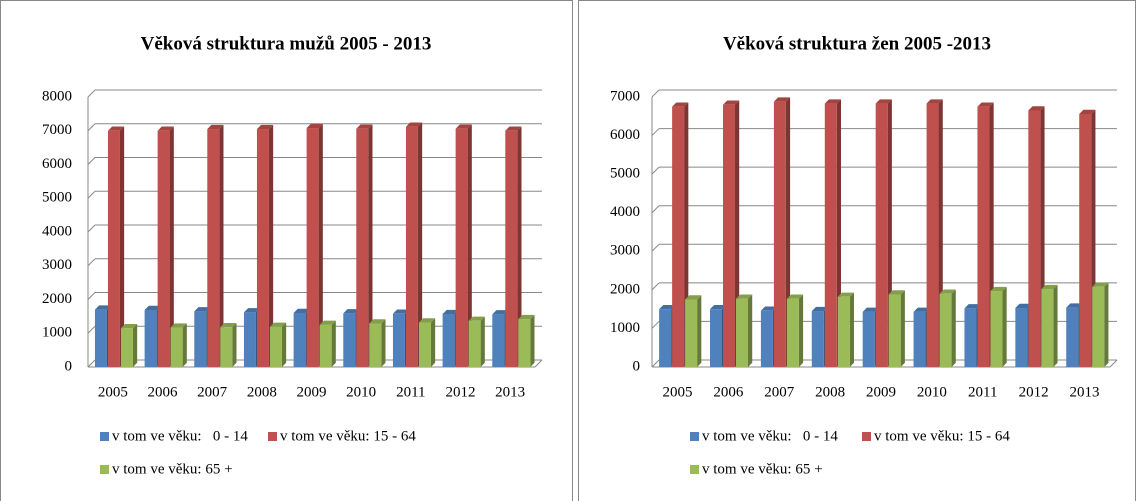  What do you see at coordinates (982, 392) in the screenshot?
I see `x-tick-label: 2011` at bounding box center [982, 392].